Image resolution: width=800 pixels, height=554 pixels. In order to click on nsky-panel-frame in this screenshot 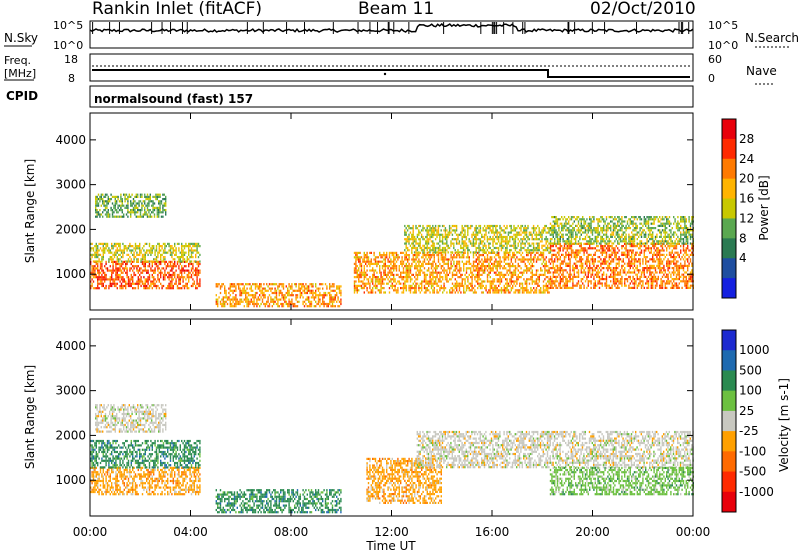, I will do `click(391, 34)`.